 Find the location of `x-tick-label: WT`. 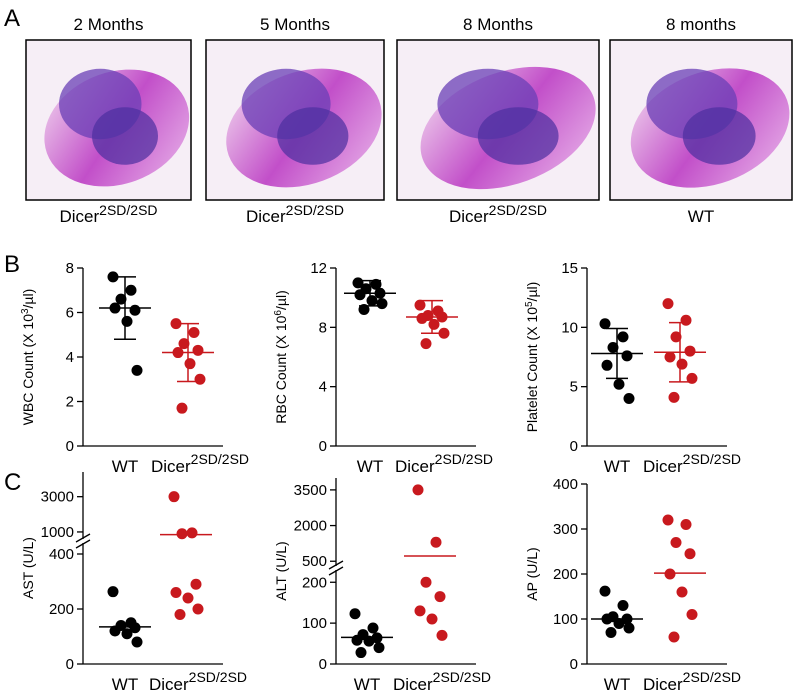

x-tick-label: WT is located at coordinates (617, 684).